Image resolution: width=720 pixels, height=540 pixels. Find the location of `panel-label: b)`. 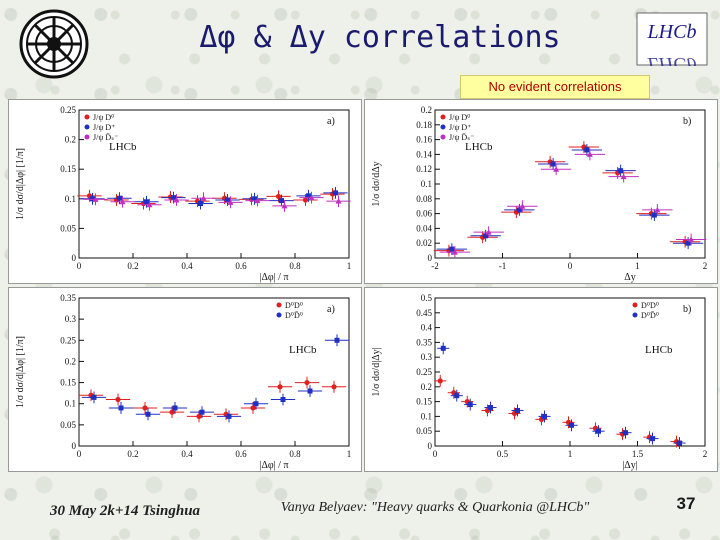

panel-label: b) is located at coordinates (687, 121).